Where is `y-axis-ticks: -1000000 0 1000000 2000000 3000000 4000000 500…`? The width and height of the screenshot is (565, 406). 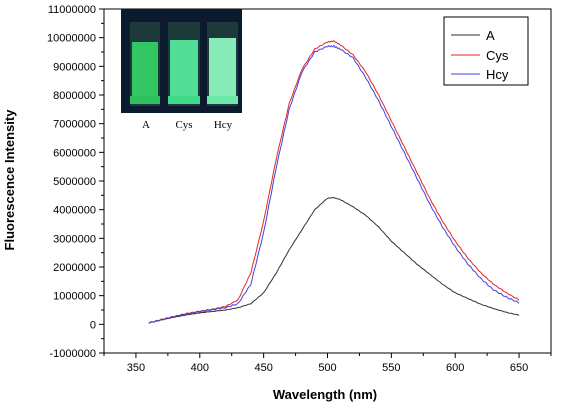 y-axis-ticks: -1000000 0 1000000 2000000 3000000 4000000 500… is located at coordinates (75, 182).